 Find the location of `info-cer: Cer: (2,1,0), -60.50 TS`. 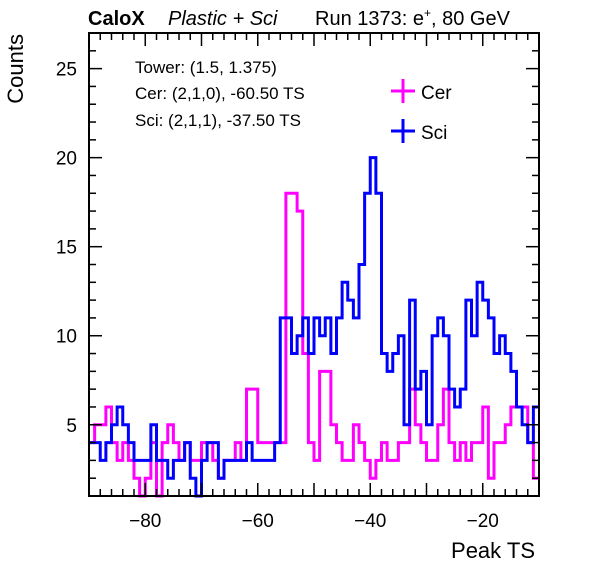

info-cer: Cer: (2,1,0), -60.50 TS is located at coordinates (220, 93).